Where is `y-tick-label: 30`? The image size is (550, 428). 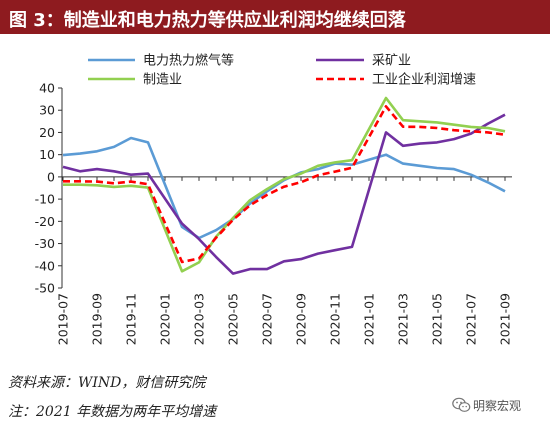 y-tick-label: 30 is located at coordinates (47, 110).